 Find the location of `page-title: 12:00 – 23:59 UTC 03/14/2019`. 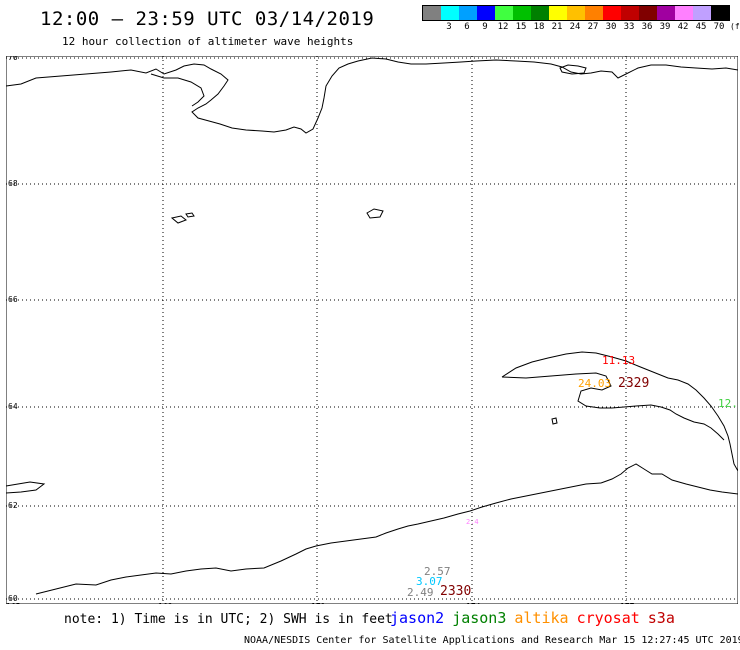

page-title: 12:00 – 23:59 UTC 03/14/2019 is located at coordinates (207, 19).